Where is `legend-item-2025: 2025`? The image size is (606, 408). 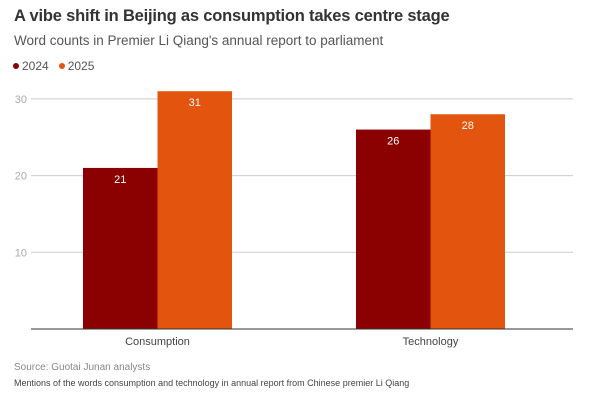 legend-item-2025: 2025 is located at coordinates (76, 66).